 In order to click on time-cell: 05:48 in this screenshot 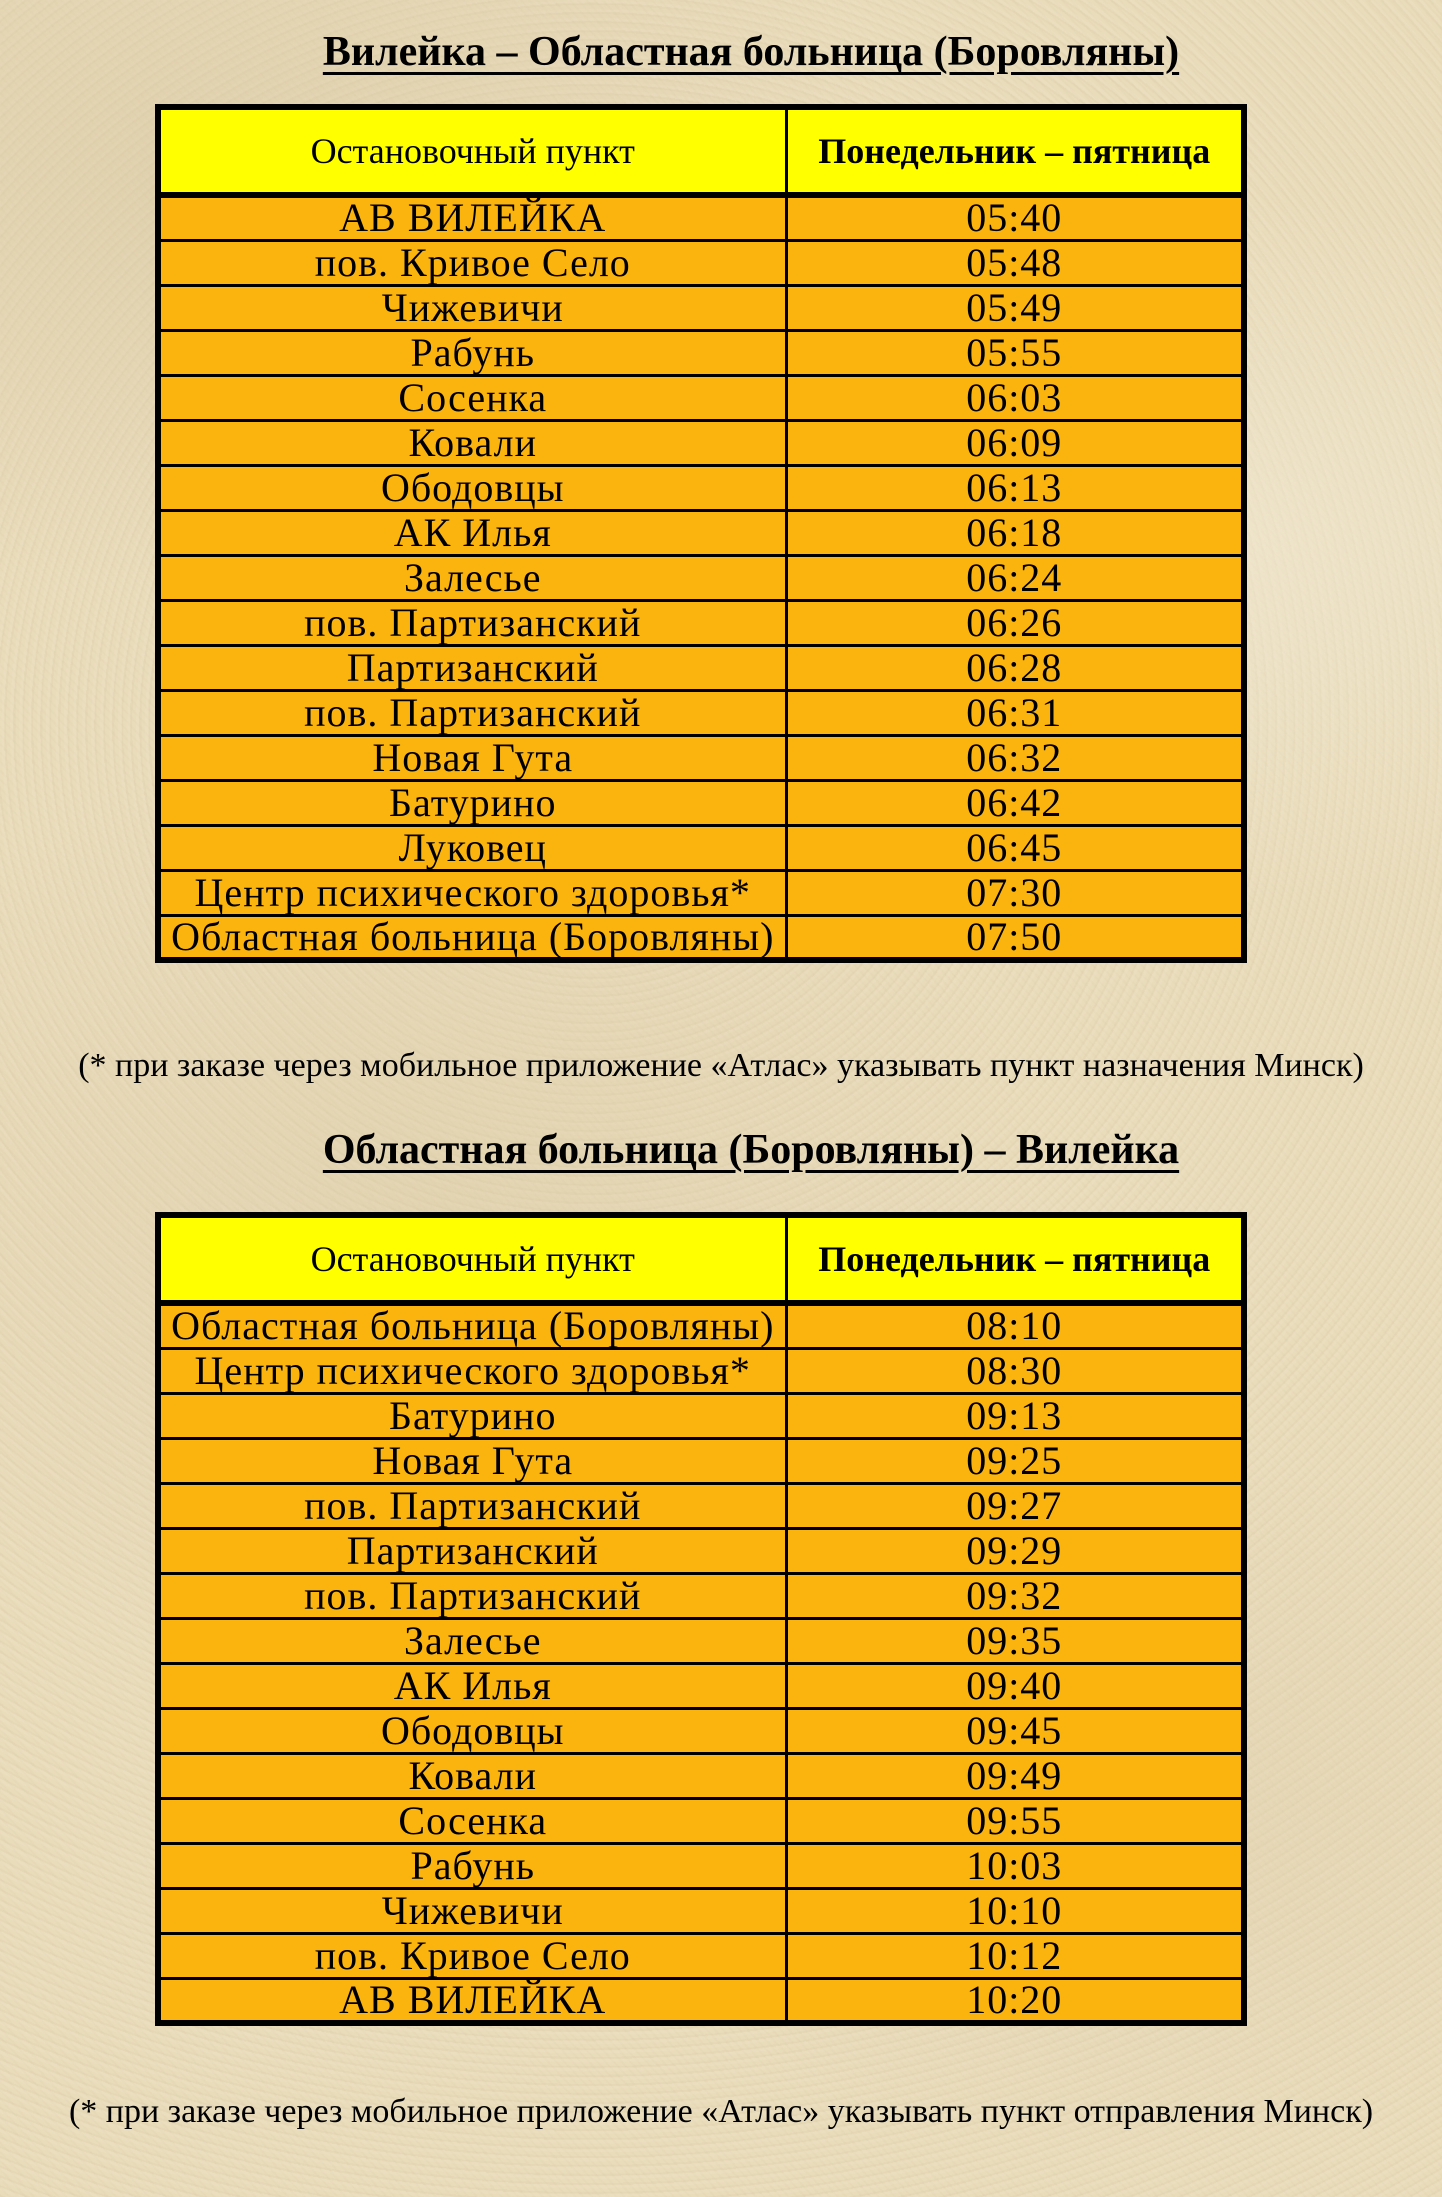, I will do `click(1015, 262)`.